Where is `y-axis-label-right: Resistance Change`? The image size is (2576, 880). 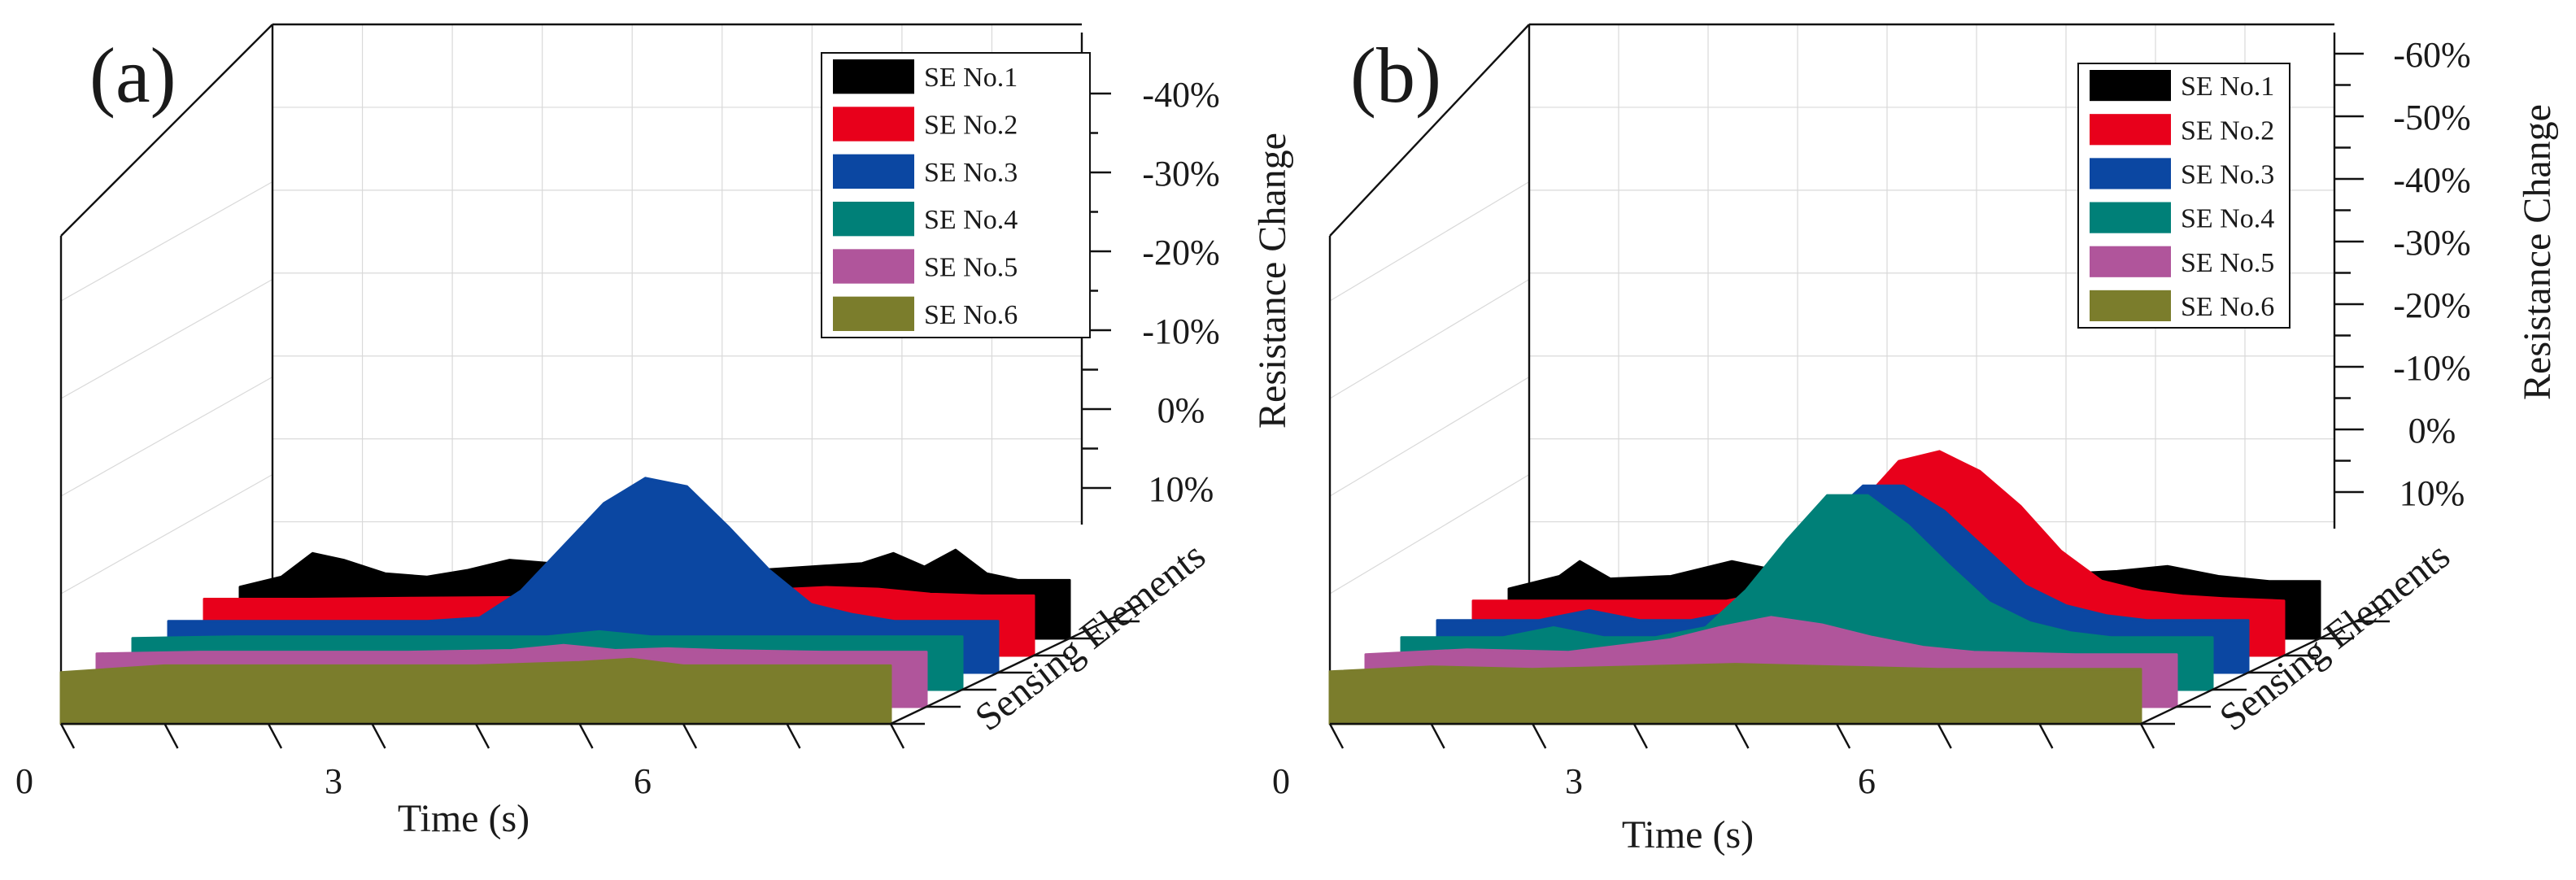
y-axis-label-right: Resistance Change is located at coordinates (2537, 252).